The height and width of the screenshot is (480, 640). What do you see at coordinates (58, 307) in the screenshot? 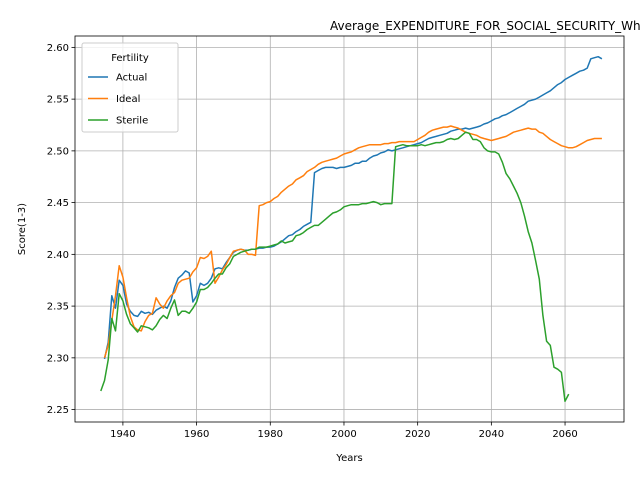
I see `y-tick-label: 2.35` at bounding box center [58, 307].